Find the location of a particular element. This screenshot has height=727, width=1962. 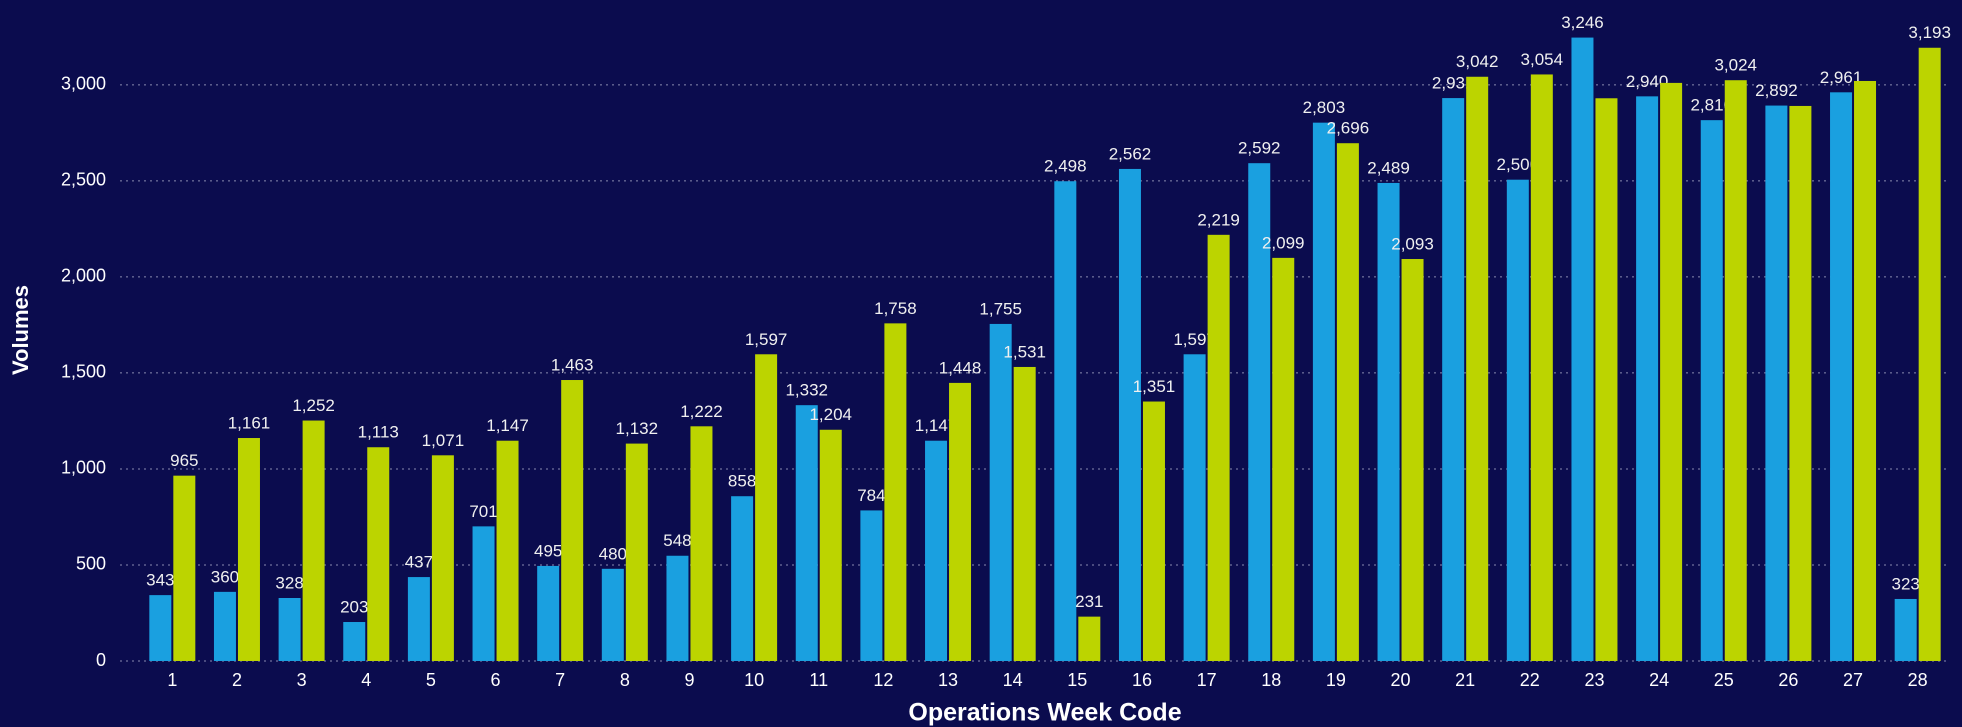

data-label: 3,054 is located at coordinates (1542, 59).